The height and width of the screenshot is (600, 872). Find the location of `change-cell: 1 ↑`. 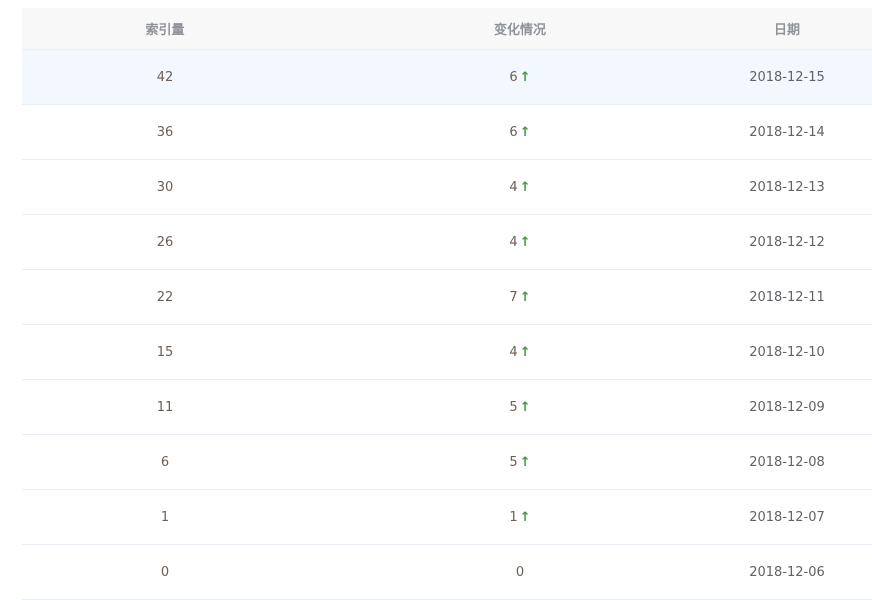

change-cell: 1 ↑ is located at coordinates (520, 517).